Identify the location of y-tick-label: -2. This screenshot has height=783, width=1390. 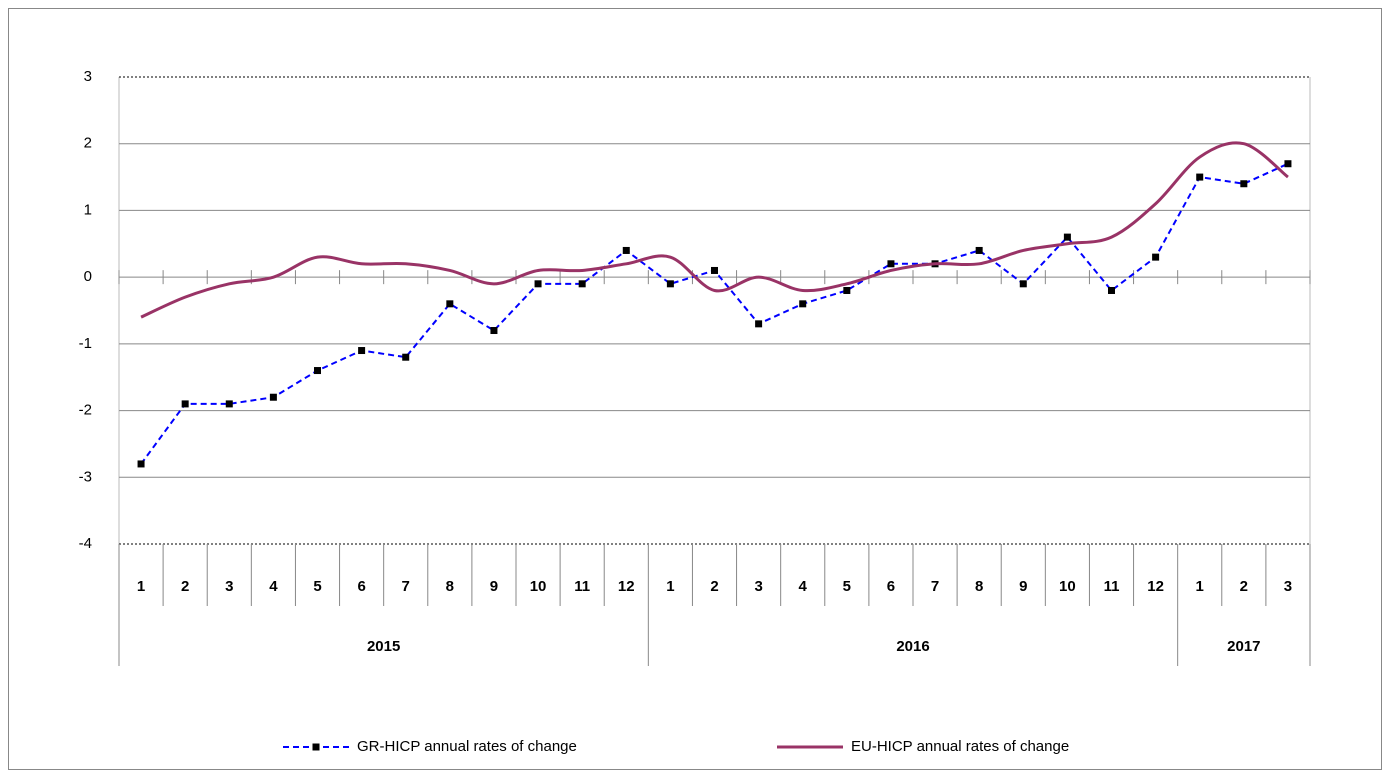
(85, 410).